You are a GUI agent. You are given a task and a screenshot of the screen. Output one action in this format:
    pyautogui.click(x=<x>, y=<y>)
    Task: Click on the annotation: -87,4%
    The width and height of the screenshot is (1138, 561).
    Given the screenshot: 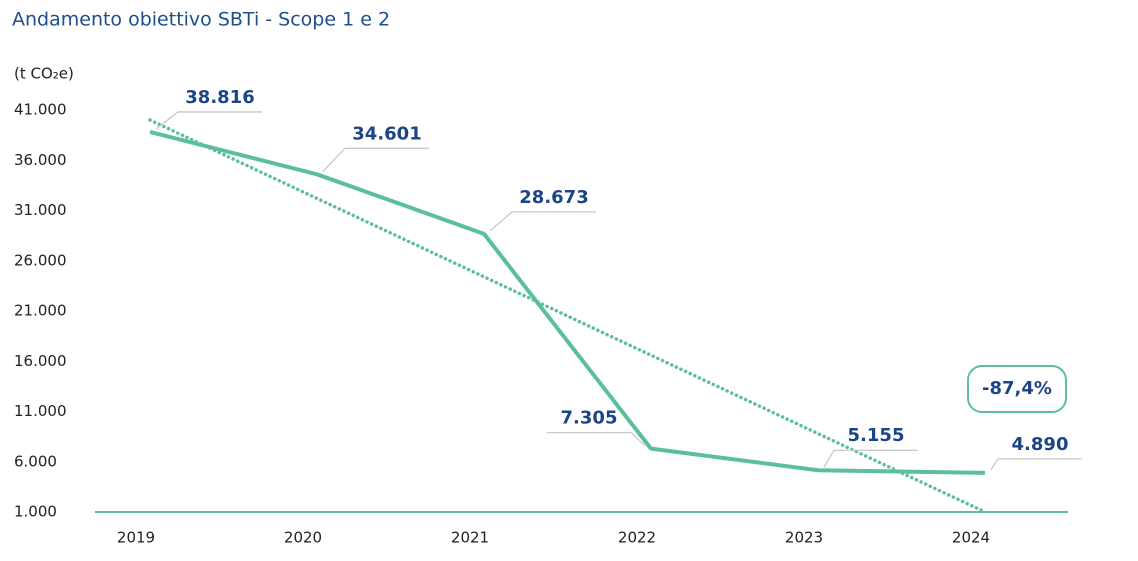 What is the action you would take?
    pyautogui.click(x=1017, y=388)
    